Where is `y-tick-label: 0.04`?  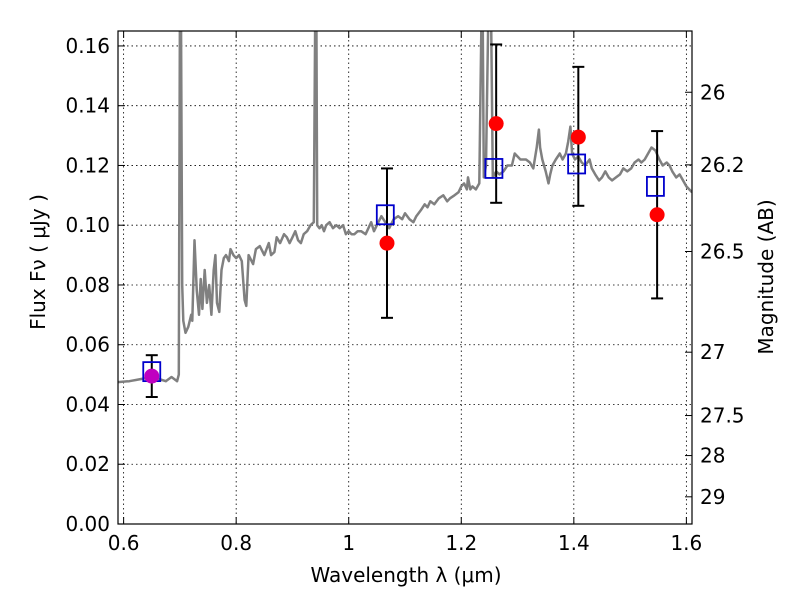
y-tick-label: 0.04 is located at coordinates (87, 404).